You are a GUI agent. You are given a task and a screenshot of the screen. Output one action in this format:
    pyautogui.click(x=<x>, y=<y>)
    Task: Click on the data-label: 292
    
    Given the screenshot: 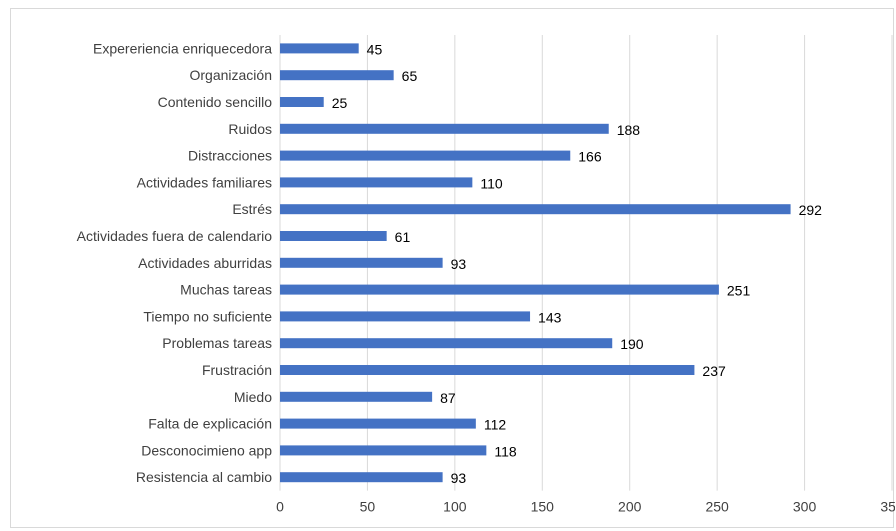 What is the action you would take?
    pyautogui.click(x=811, y=210)
    